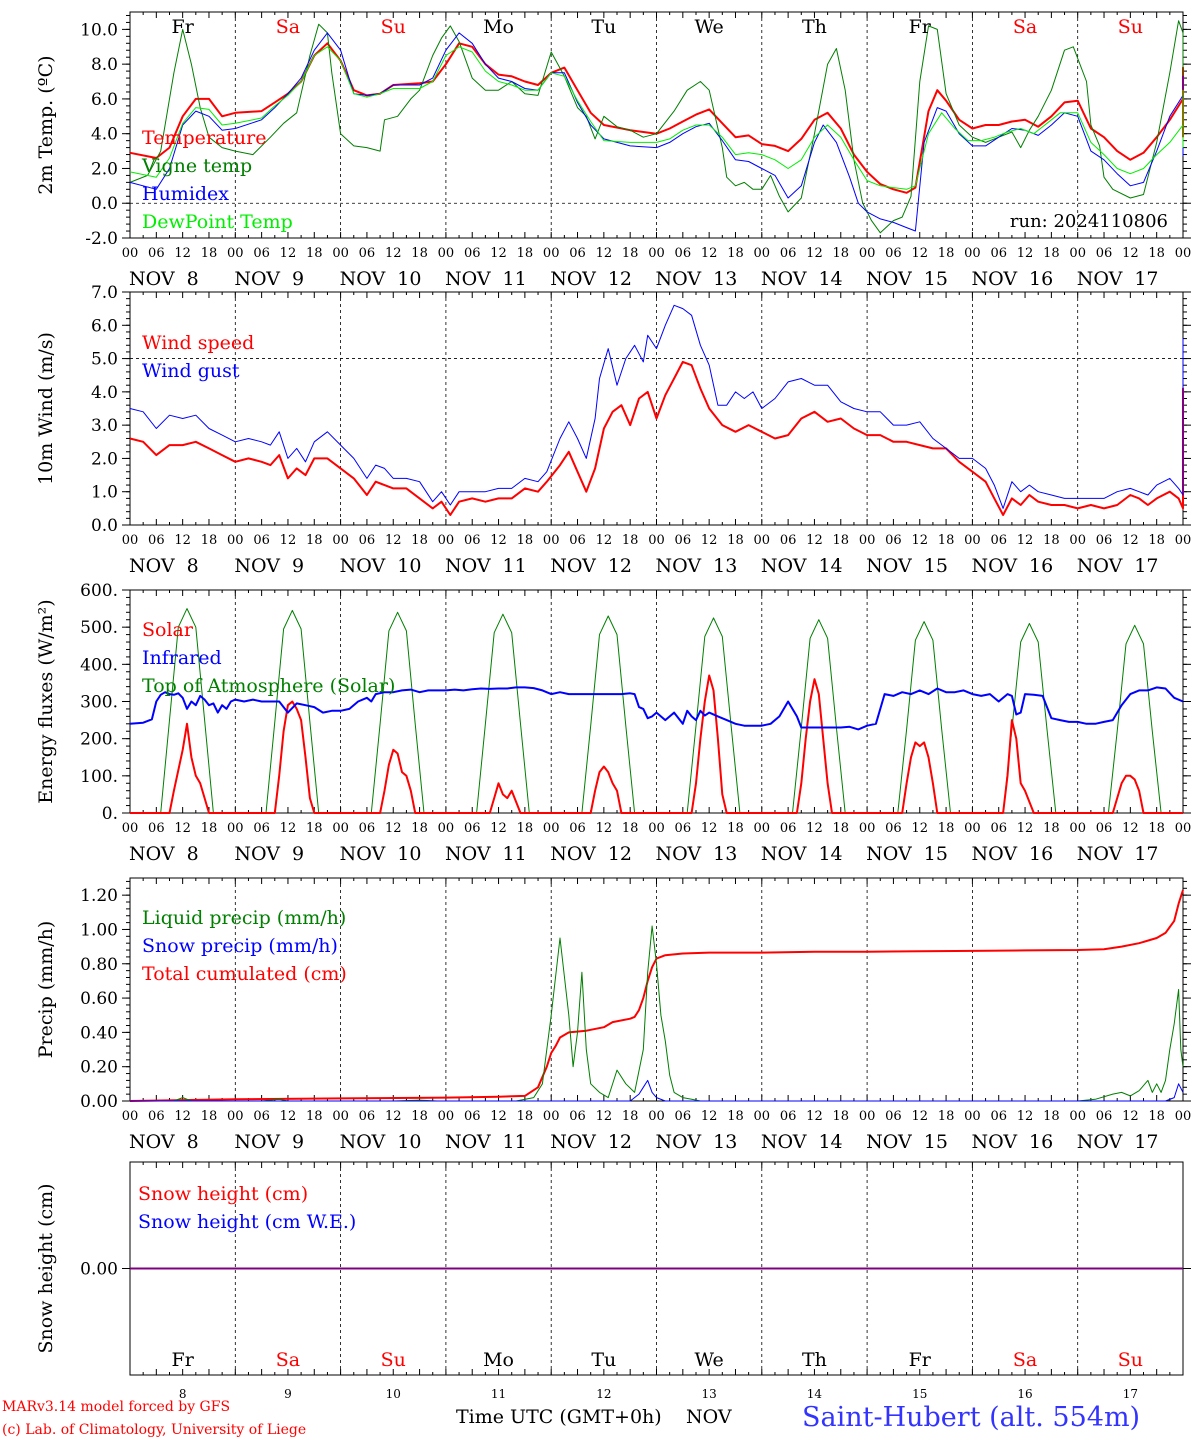 Image resolution: width=1194 pixels, height=1440 pixels. What do you see at coordinates (244, 918) in the screenshot?
I see `legend-liquid-precip-mm-h-: Liquid precip (mm/h)` at bounding box center [244, 918].